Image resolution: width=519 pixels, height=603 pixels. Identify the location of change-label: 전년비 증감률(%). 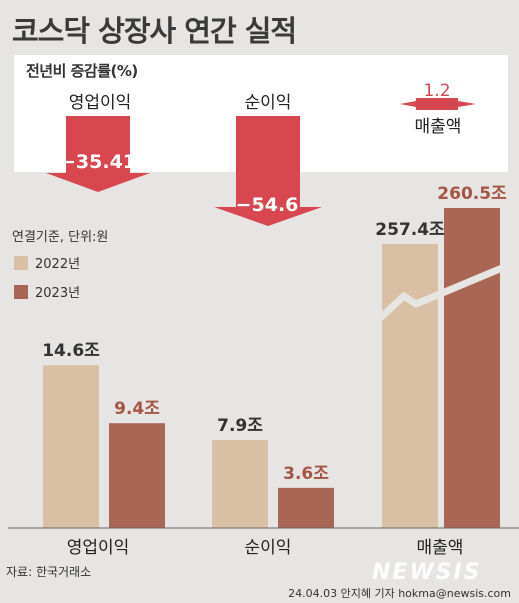
(82, 71).